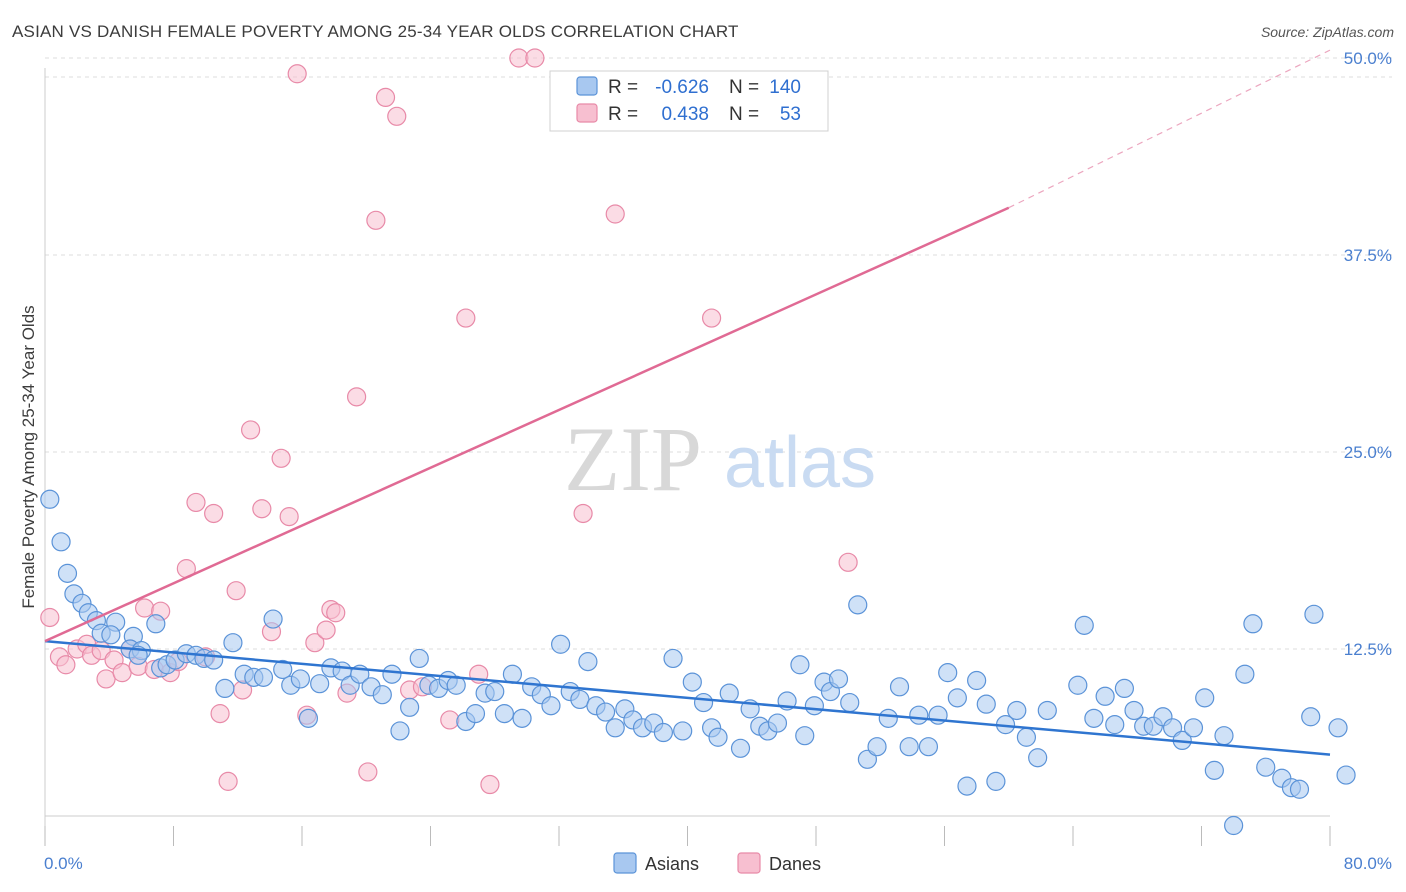 The image size is (1406, 892). Describe the element at coordinates (625, 863) in the screenshot. I see `bottom-legend-swatch-asians` at that location.